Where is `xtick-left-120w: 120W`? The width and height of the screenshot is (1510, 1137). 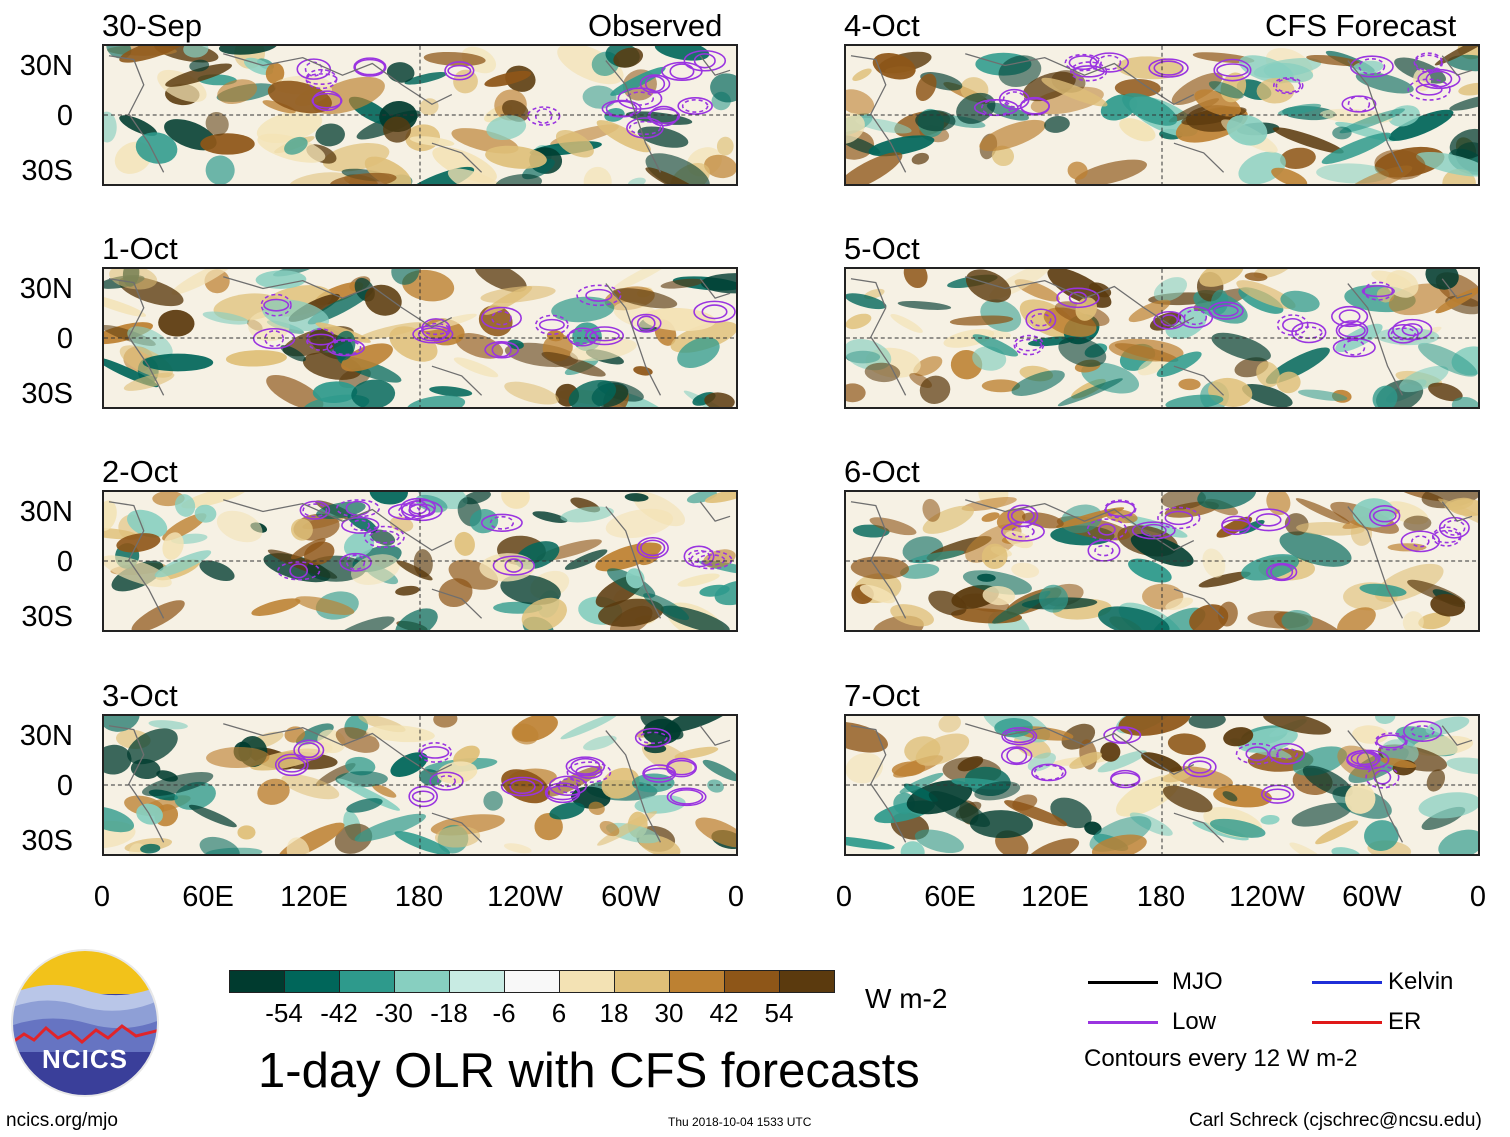 xtick-left-120w: 120W is located at coordinates (525, 897).